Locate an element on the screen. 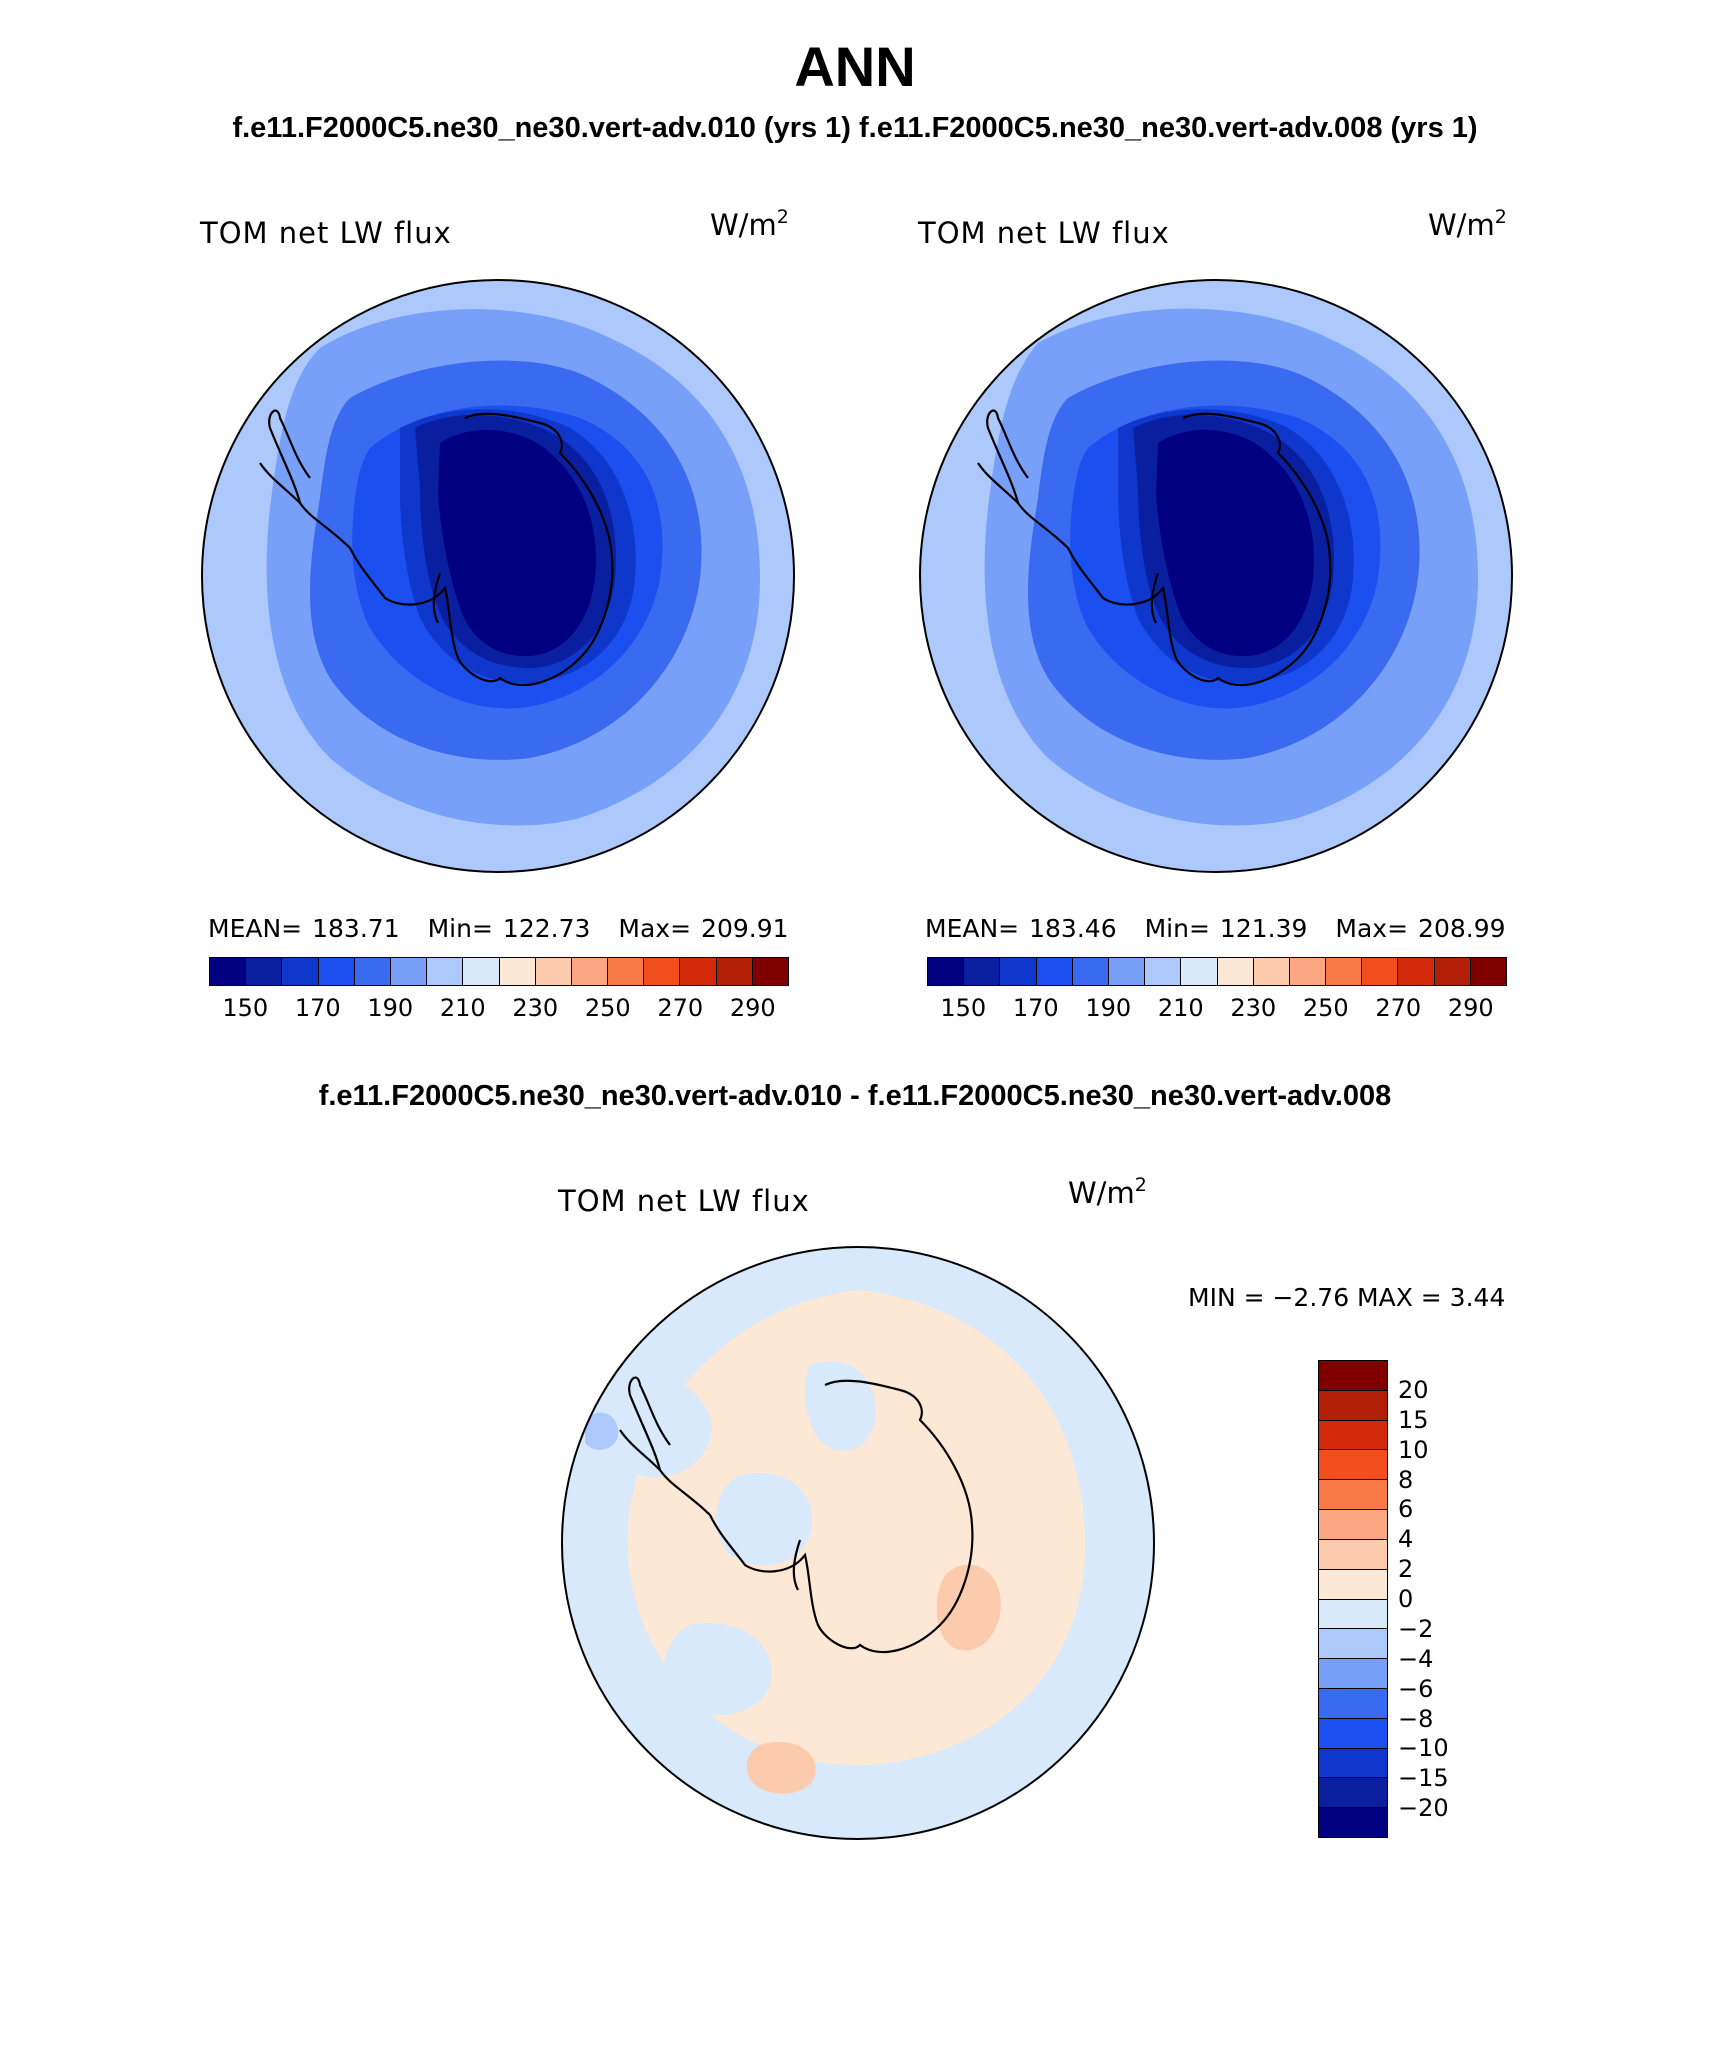  colorbar-tick-label: 290 is located at coordinates (752, 1008).